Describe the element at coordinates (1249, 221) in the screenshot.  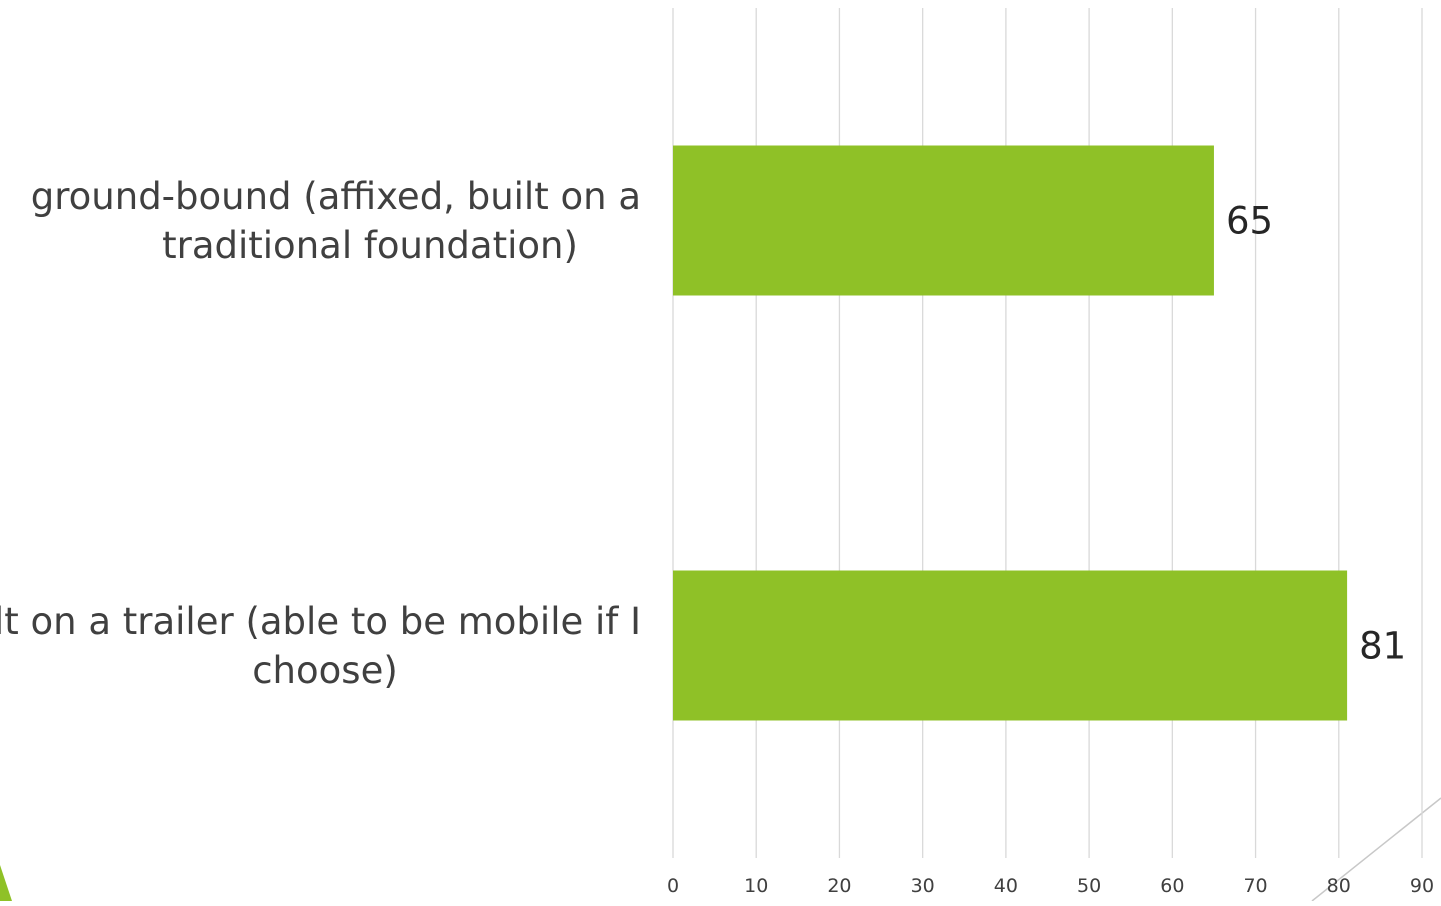
I see `data-label: 65` at that location.